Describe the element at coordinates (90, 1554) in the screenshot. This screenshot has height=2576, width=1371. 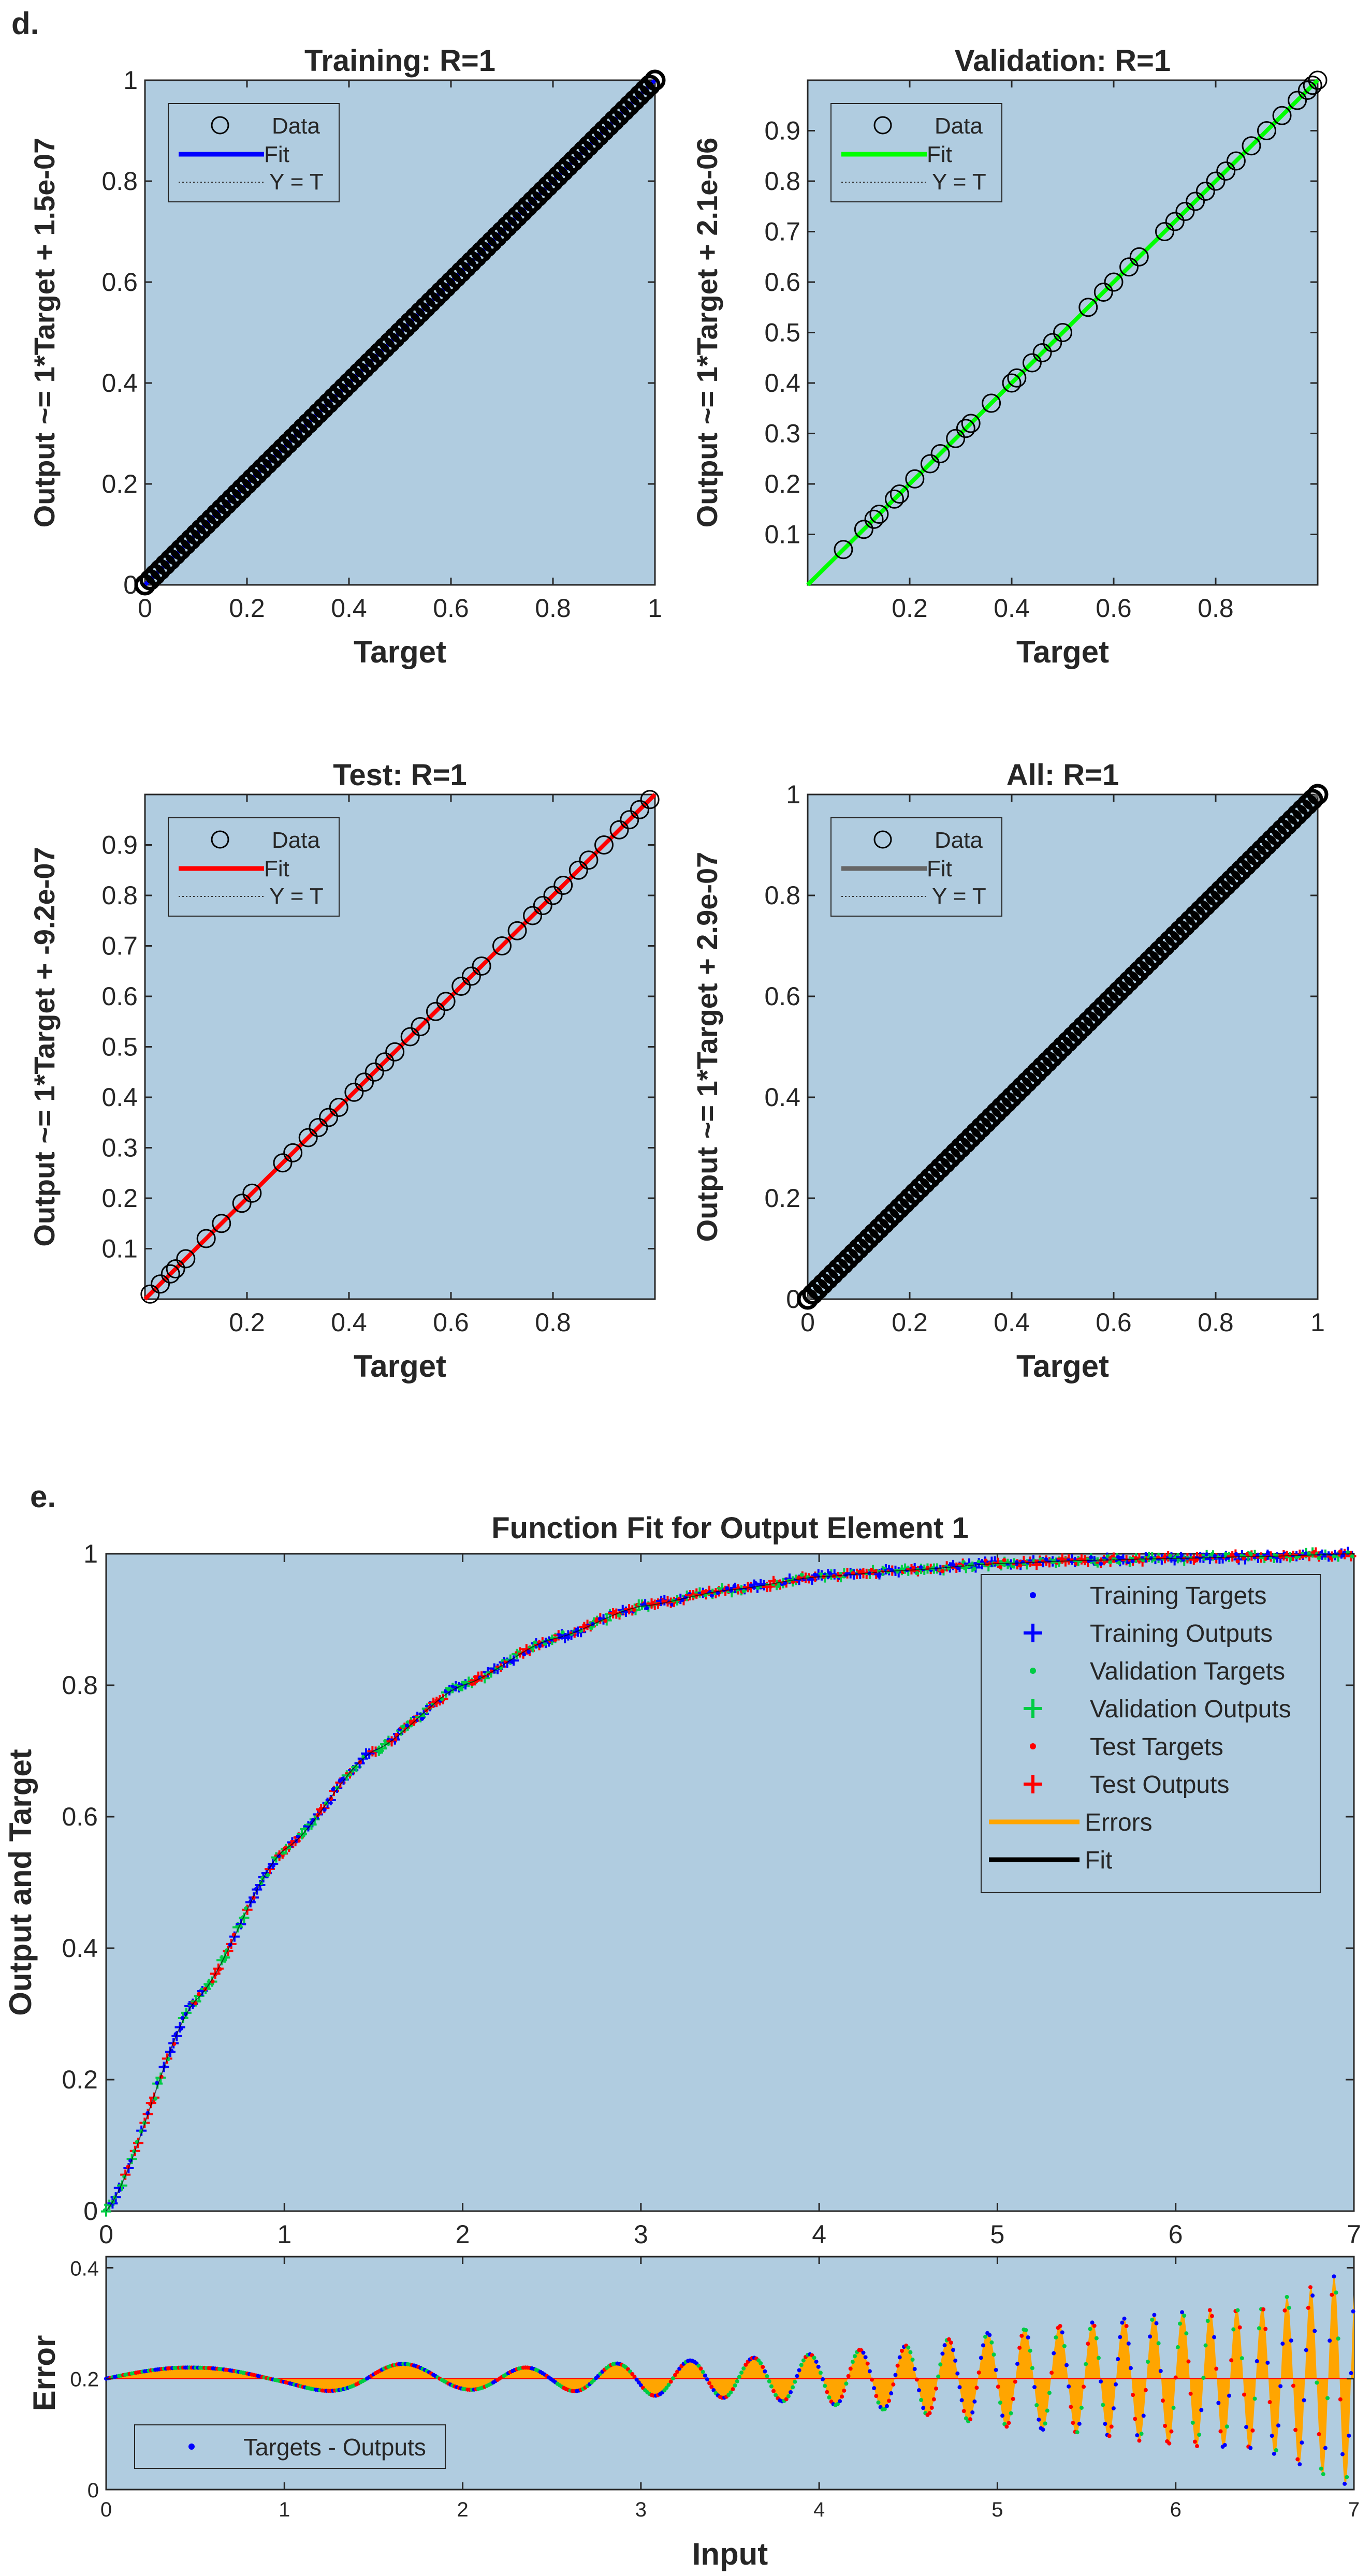
I see `fit-ytick-label: 1` at that location.